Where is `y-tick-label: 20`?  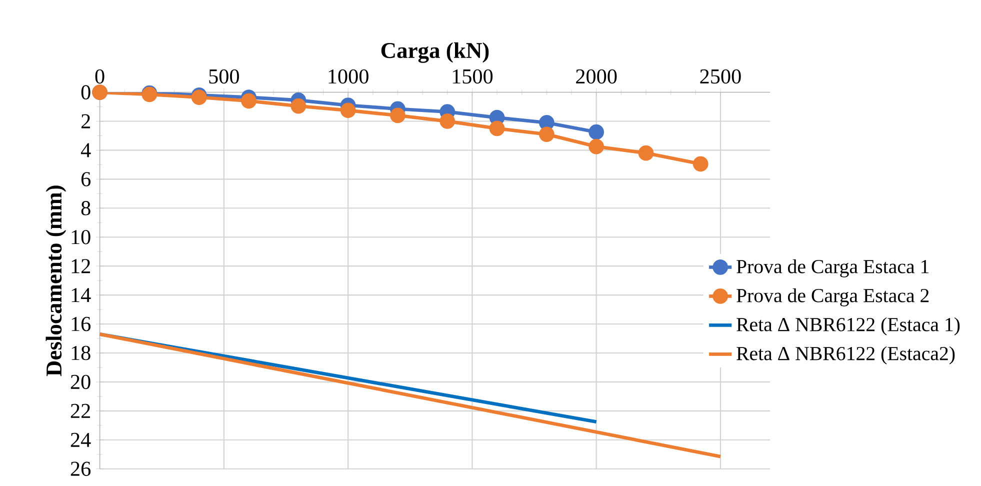 y-tick-label: 20 is located at coordinates (80, 382).